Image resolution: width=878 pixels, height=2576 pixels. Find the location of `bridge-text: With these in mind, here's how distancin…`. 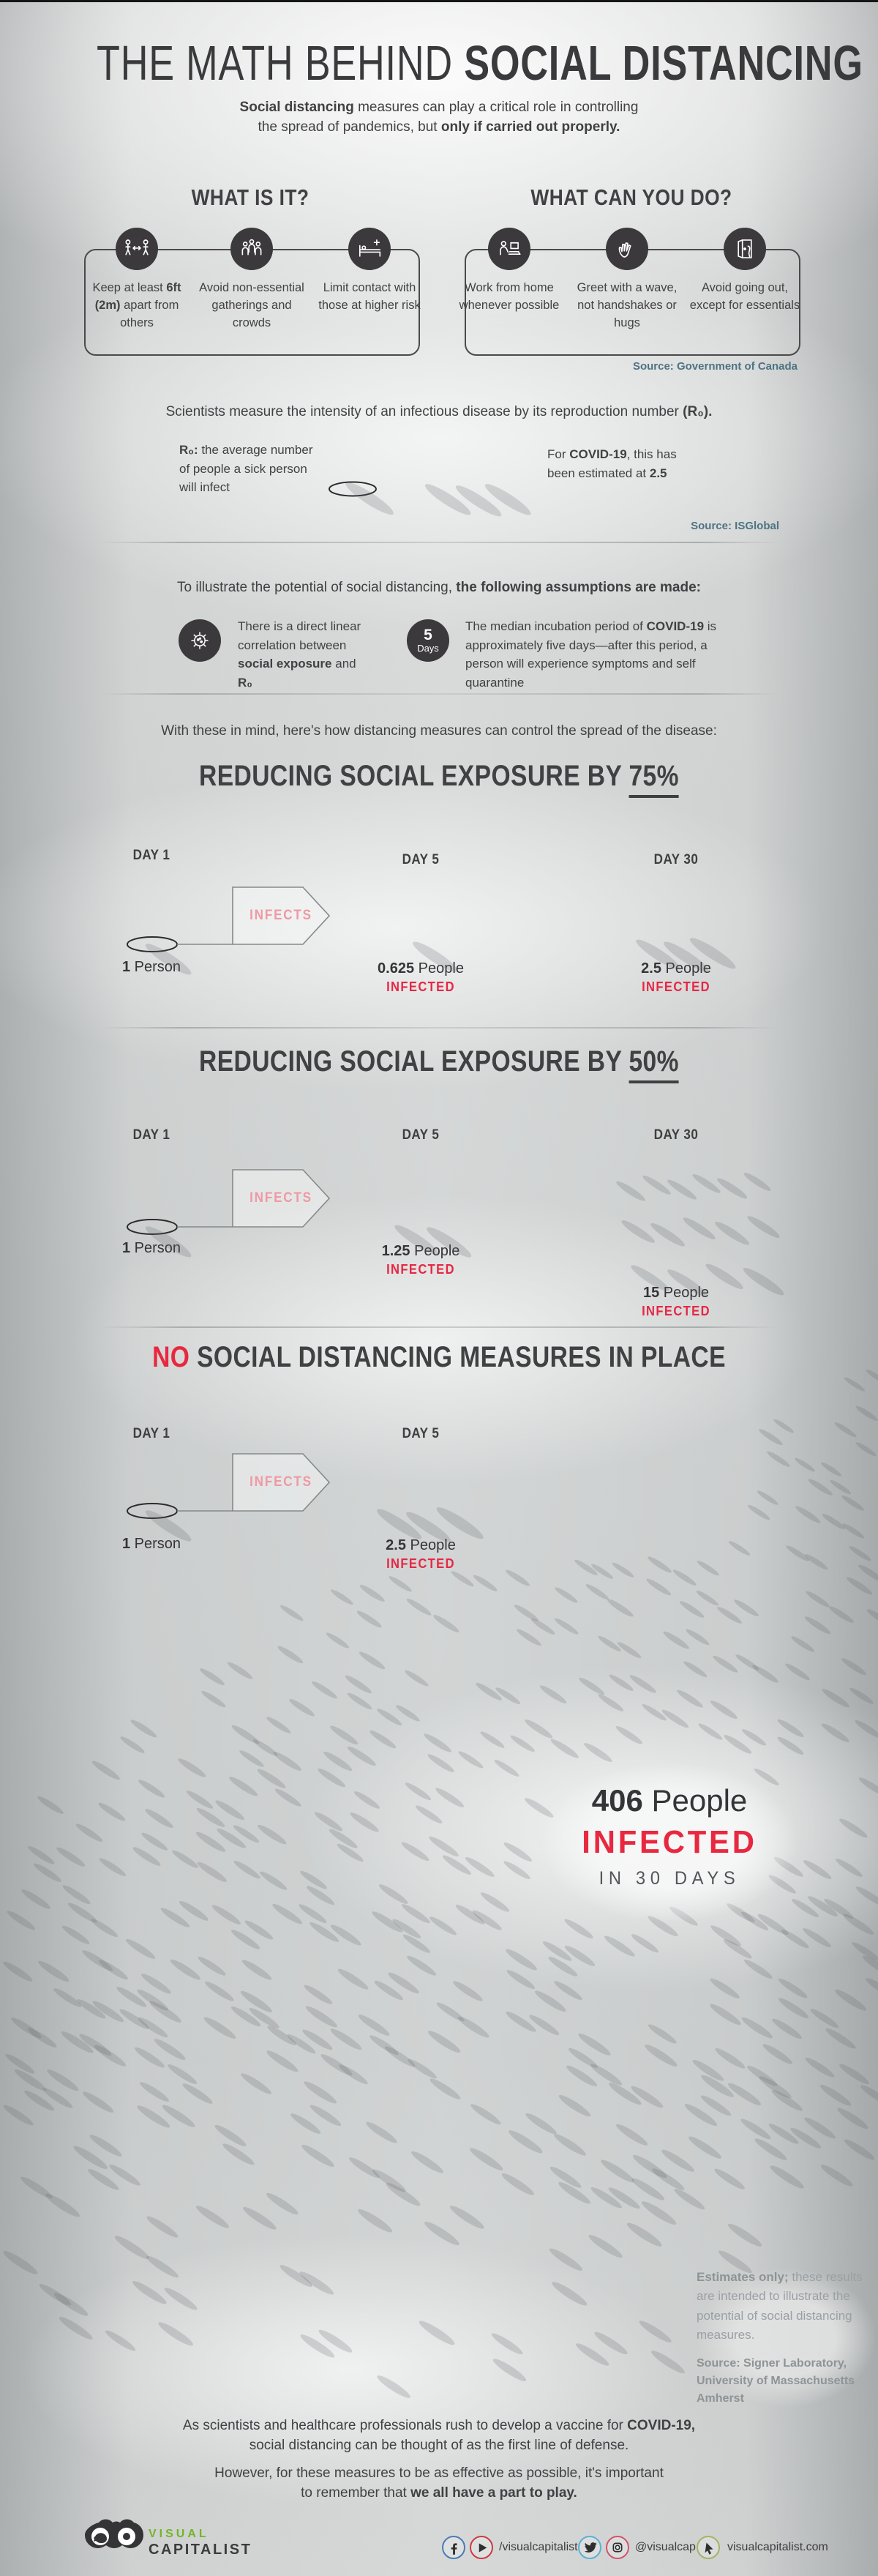

bridge-text: With these in mind, here's how distancin… is located at coordinates (439, 731).